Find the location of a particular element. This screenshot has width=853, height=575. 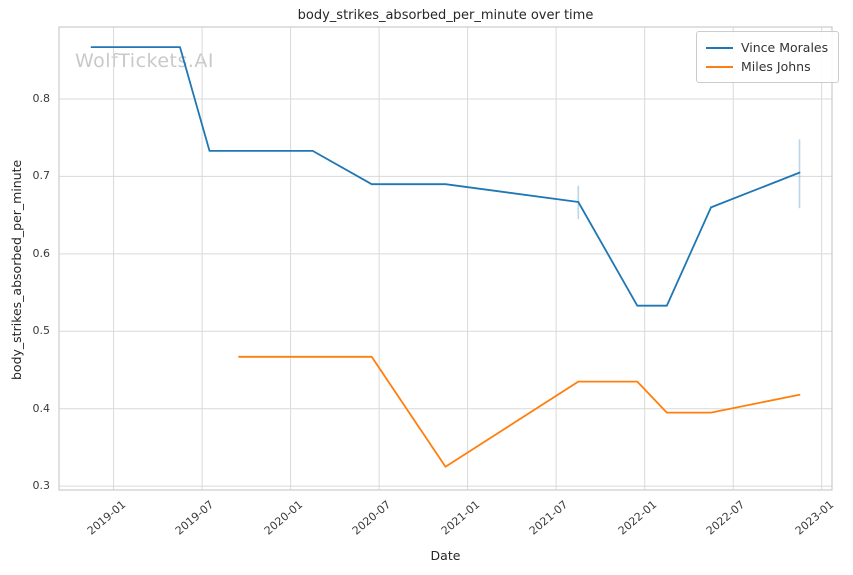

x-axis-label: Date is located at coordinates (445, 555).